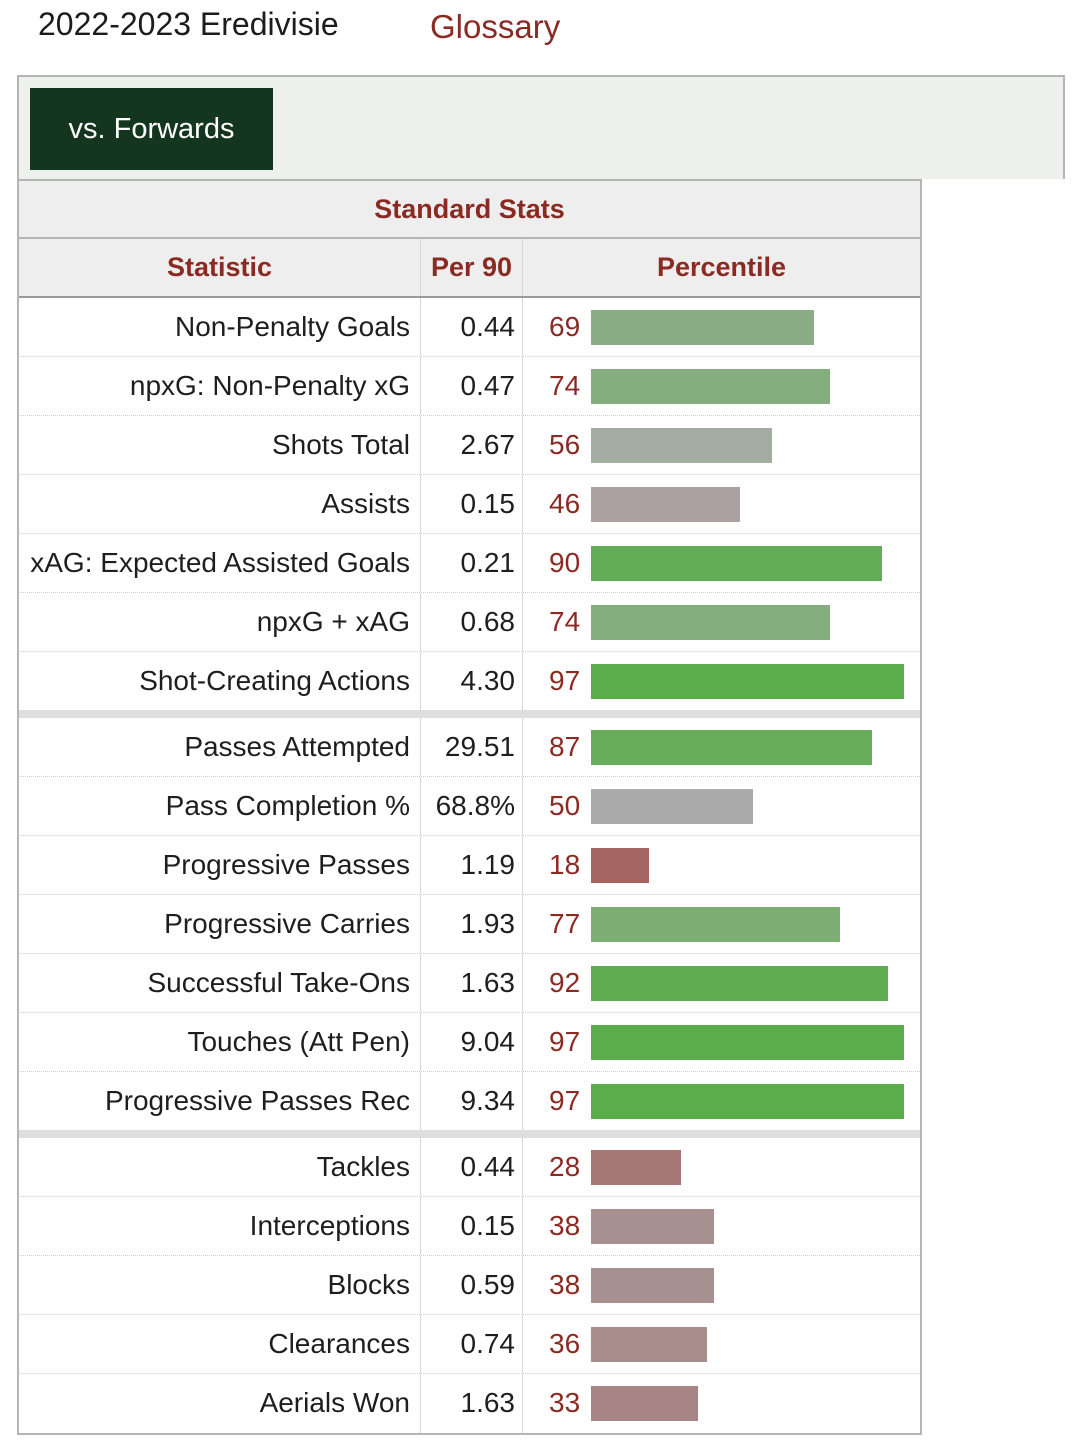 This screenshot has height=1456, width=1079. I want to click on page-header: 2022-2023 Eredivisie Glossary, so click(539, 37).